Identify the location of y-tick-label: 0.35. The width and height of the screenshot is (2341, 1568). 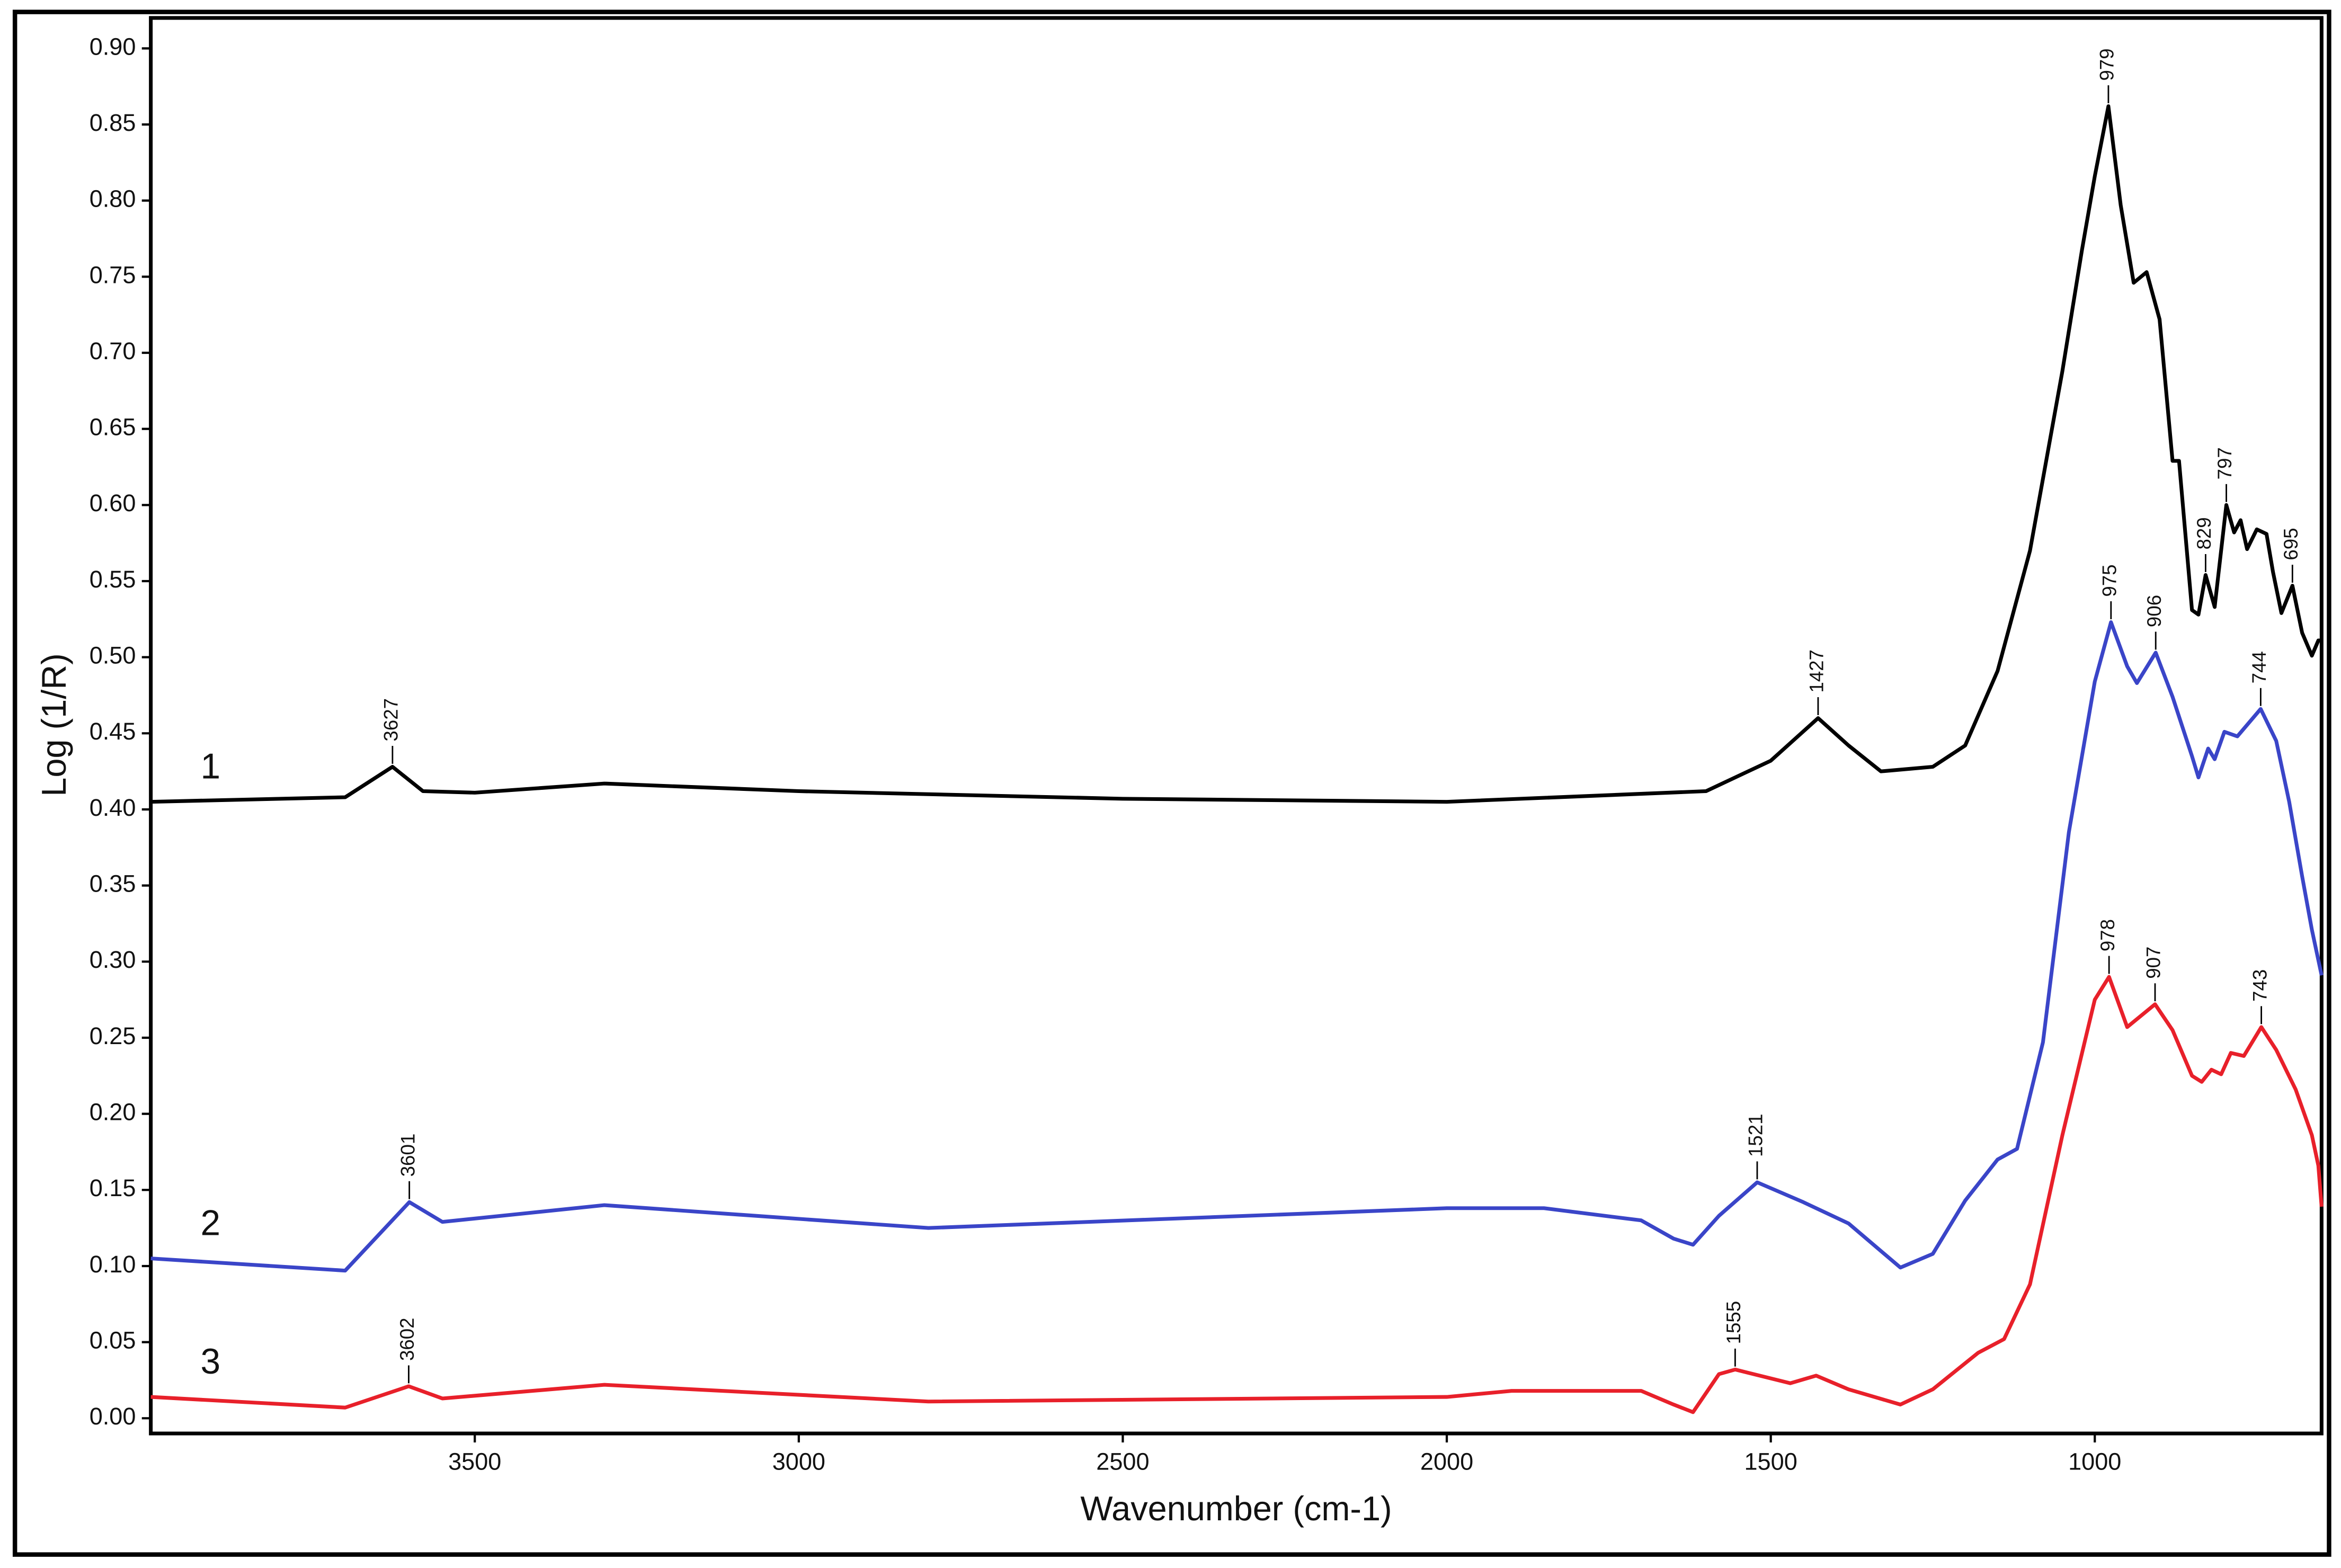
(113, 883).